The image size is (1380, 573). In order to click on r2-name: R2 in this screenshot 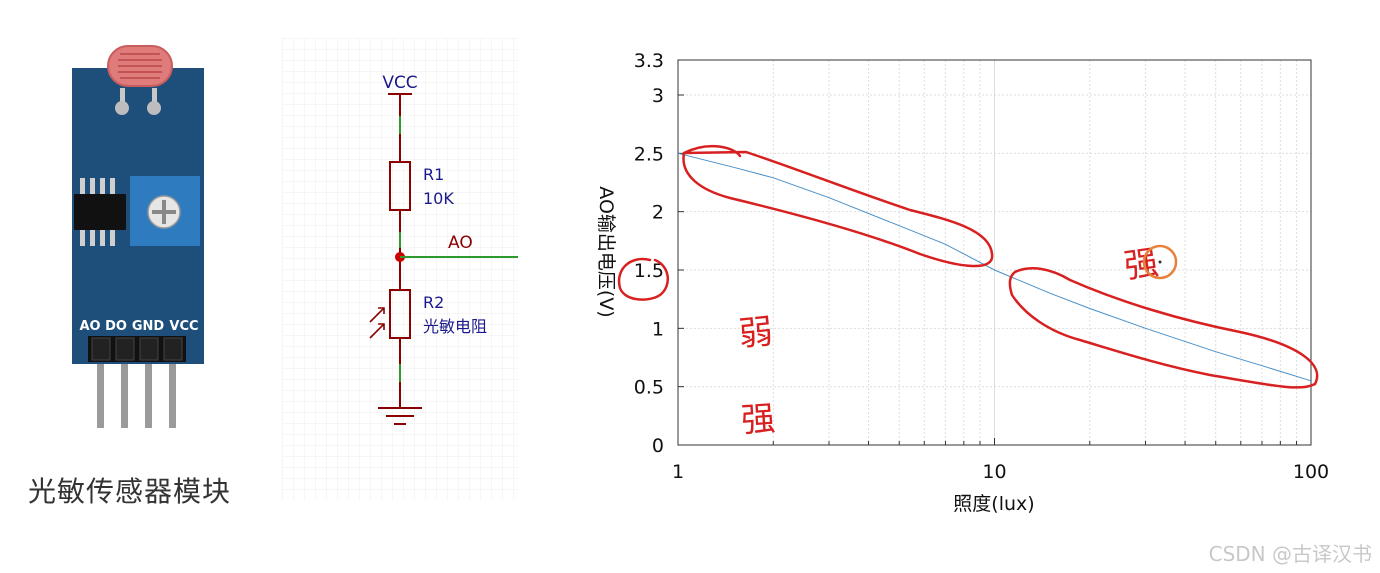, I will do `click(433, 302)`.